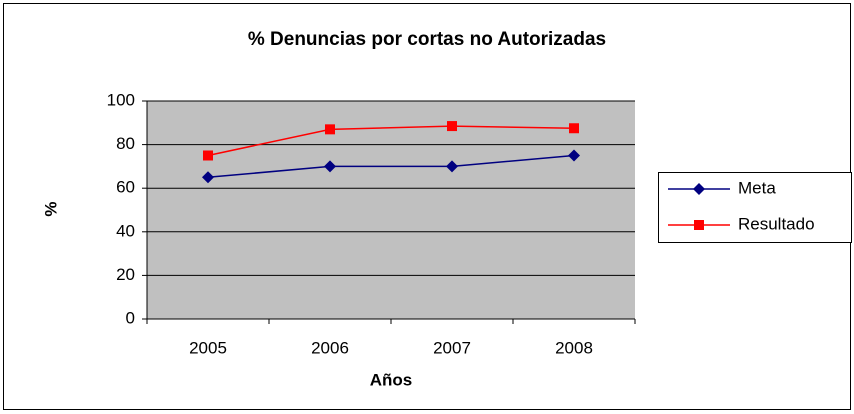 The image size is (854, 414). Describe the element at coordinates (125, 143) in the screenshot. I see `y-tick-label: 80` at that location.